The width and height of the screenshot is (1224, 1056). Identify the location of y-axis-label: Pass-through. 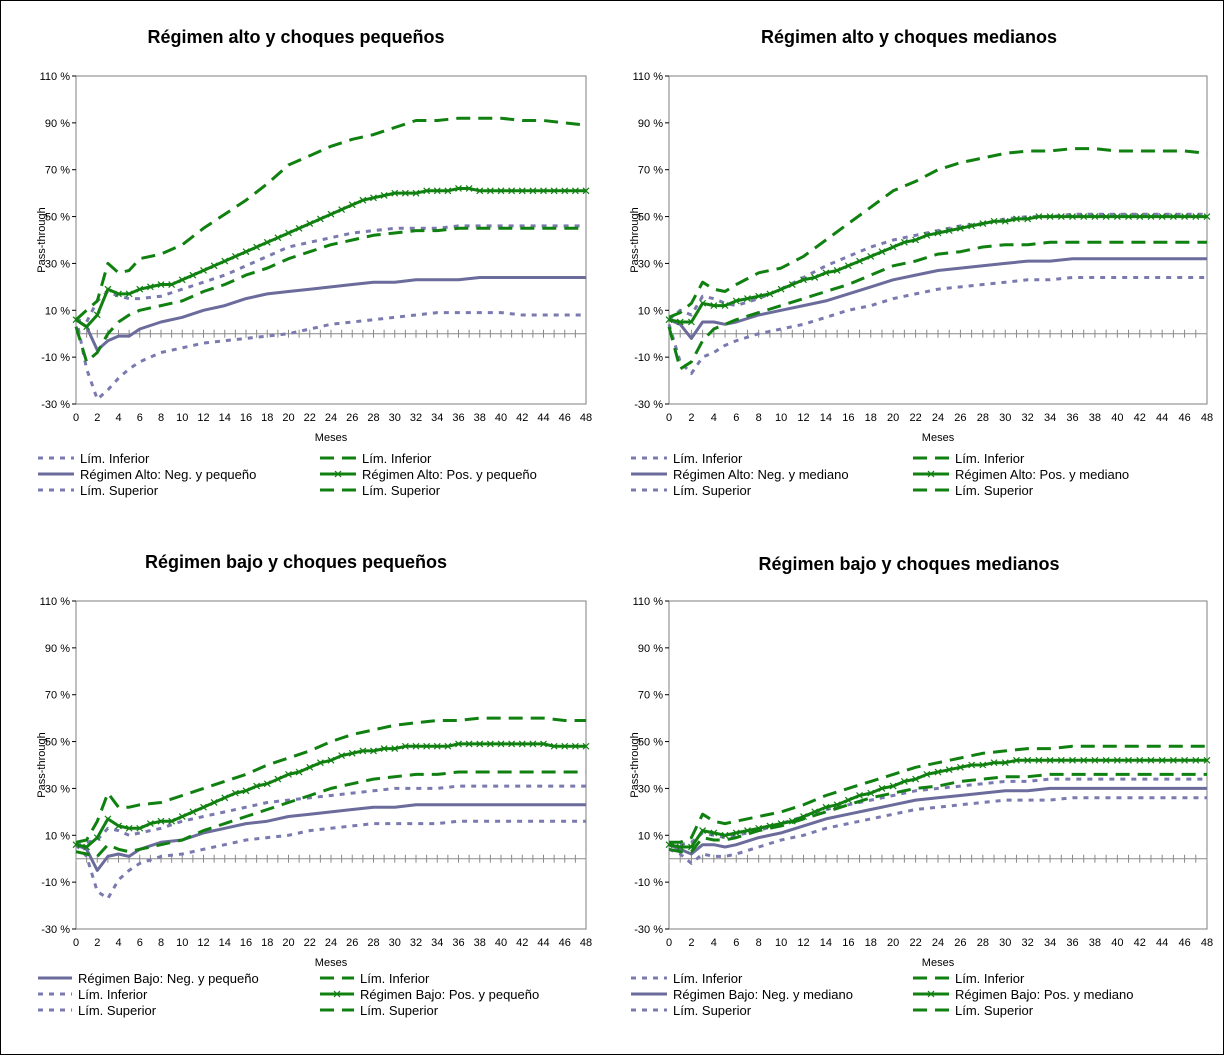
(635, 764).